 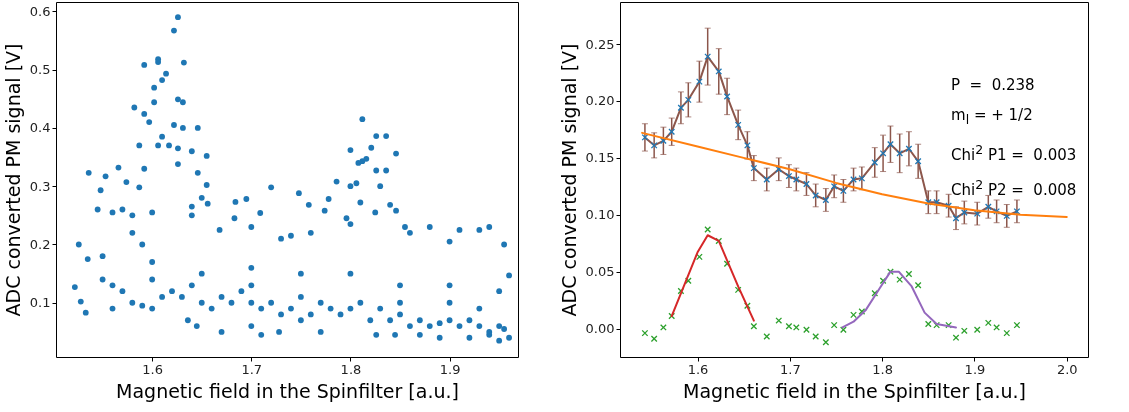 I want to click on annotation: P = 0.238, so click(x=993, y=85).